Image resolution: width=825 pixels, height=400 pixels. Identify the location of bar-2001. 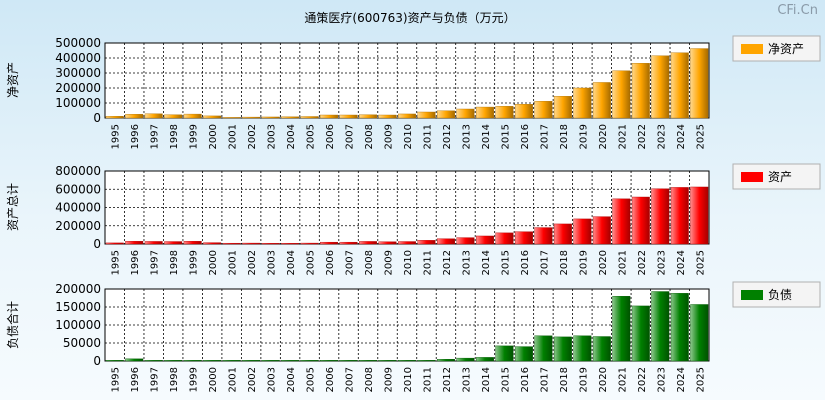
(231, 361).